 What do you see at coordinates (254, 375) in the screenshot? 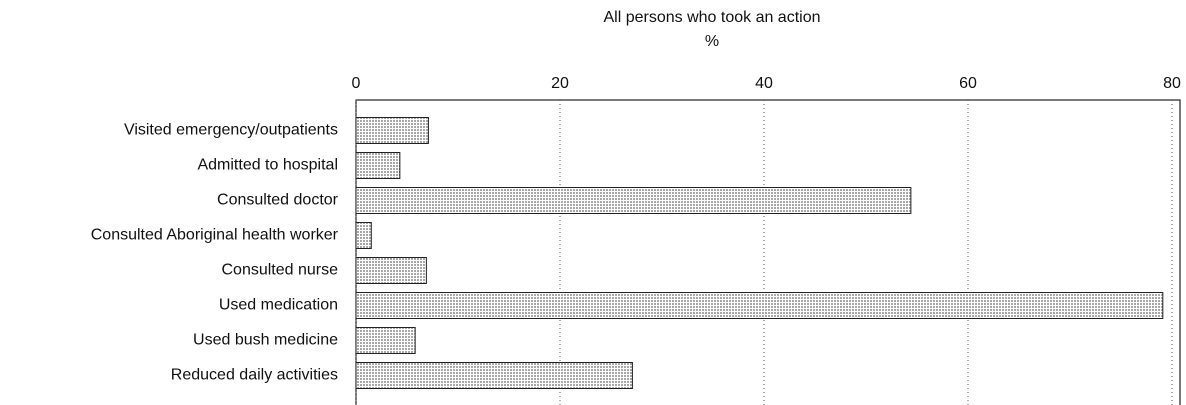
I see `y-tick-label: Reduced daily activities` at bounding box center [254, 375].